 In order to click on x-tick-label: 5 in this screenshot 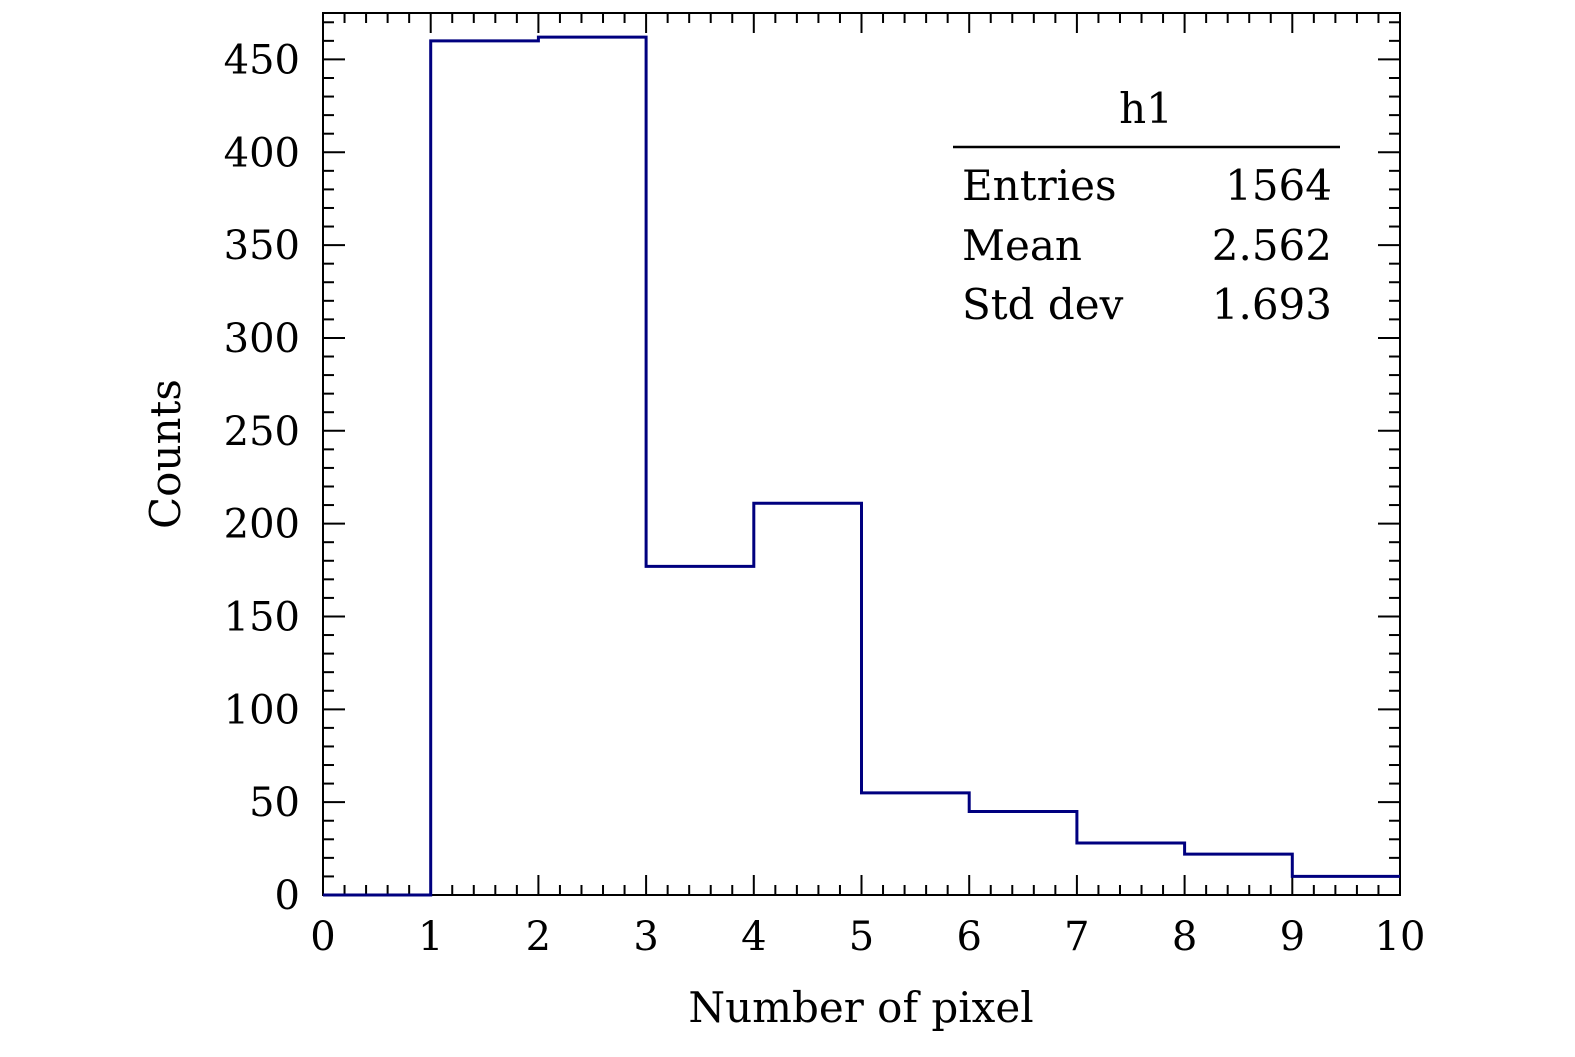, I will do `click(861, 937)`.